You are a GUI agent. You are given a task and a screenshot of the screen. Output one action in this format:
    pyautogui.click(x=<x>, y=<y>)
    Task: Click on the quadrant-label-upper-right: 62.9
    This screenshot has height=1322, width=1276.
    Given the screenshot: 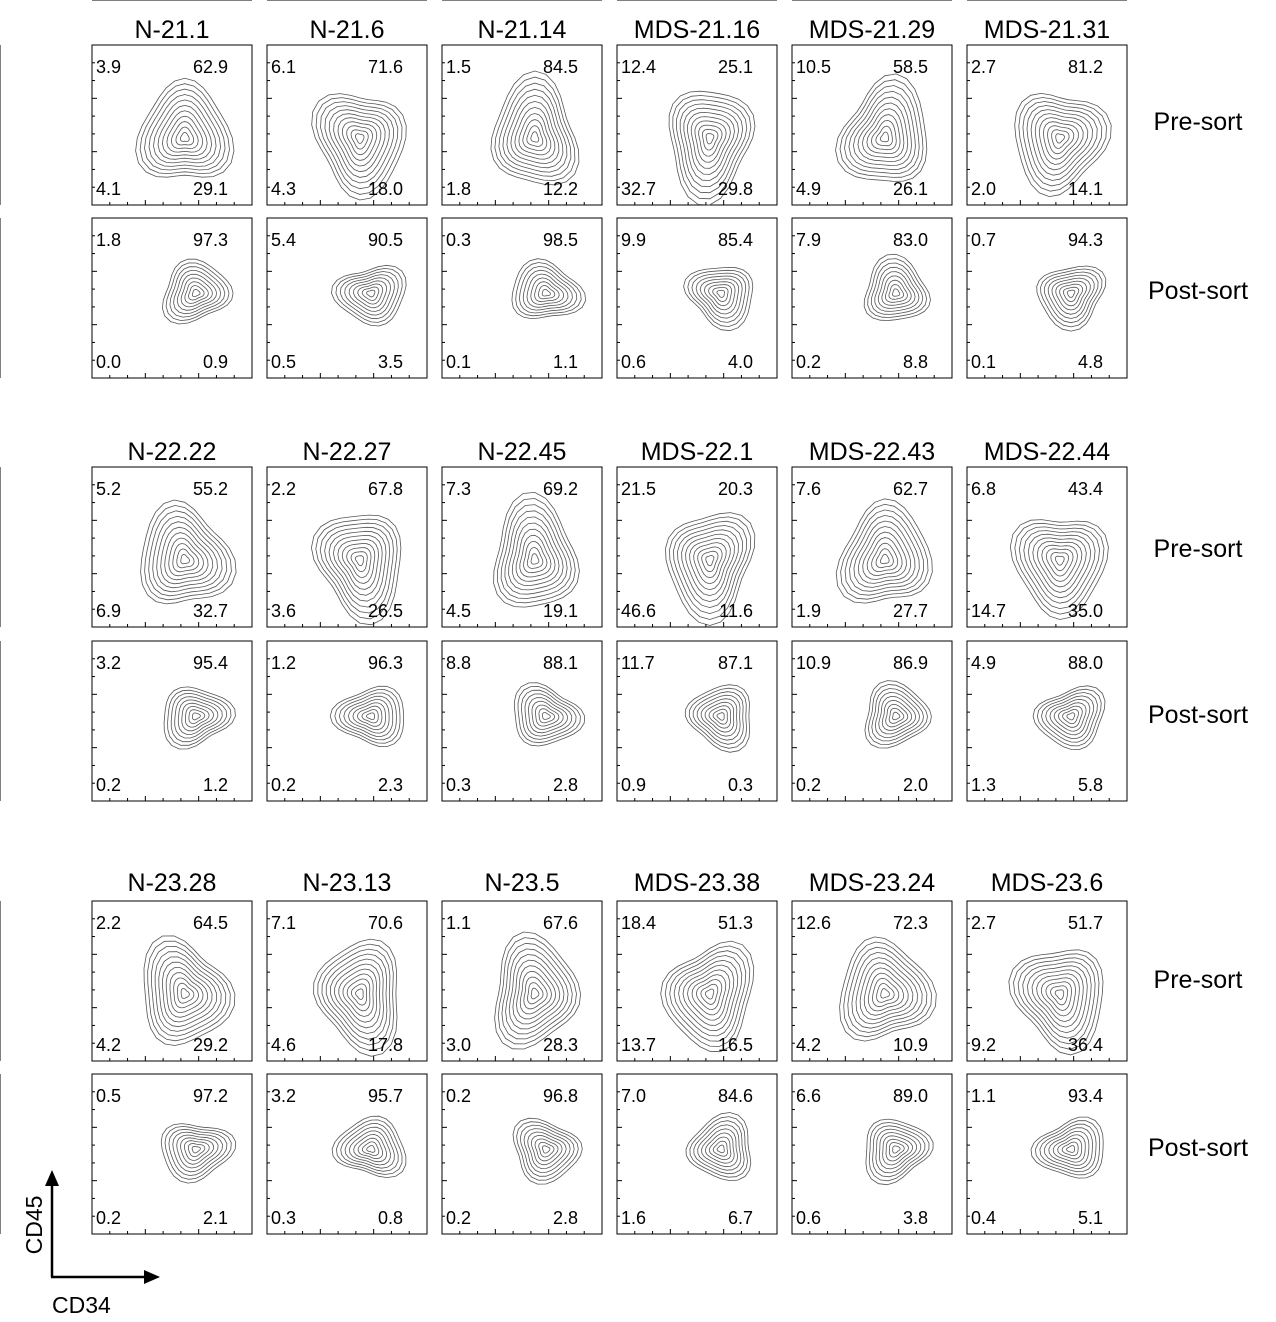 What is the action you would take?
    pyautogui.click(x=210, y=67)
    